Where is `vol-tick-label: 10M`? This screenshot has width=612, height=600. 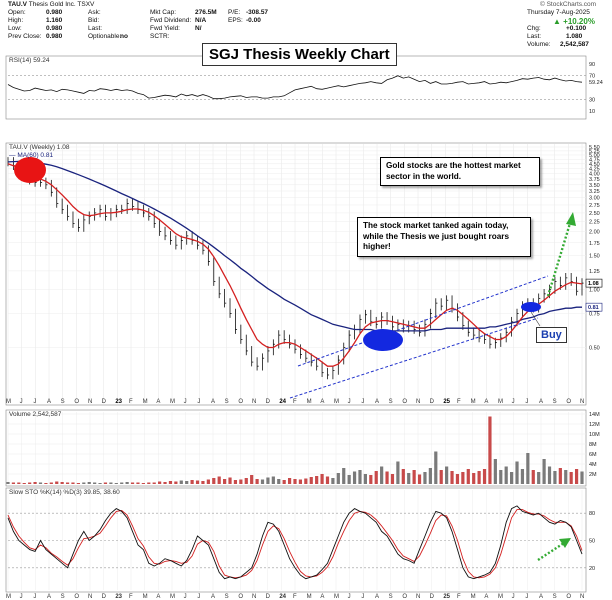
vol-tick-label: 10M is located at coordinates (594, 435).